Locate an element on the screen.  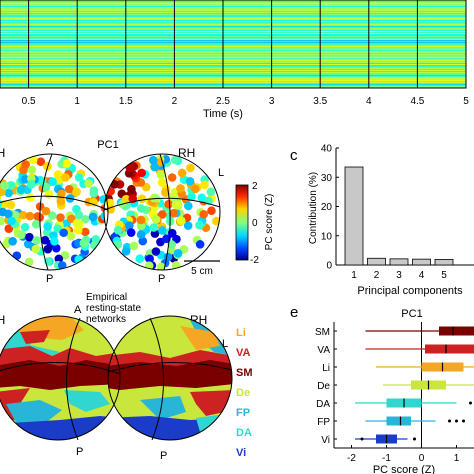
pc-map-posterior-right: P is located at coordinates (161, 279).